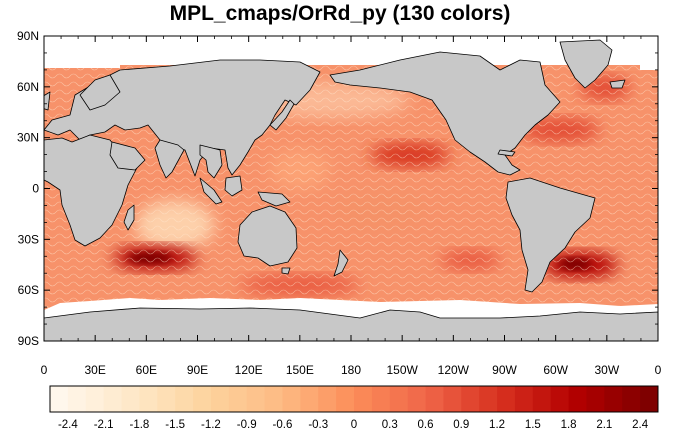 Image resolution: width=673 pixels, height=433 pixels. What do you see at coordinates (211, 425) in the screenshot?
I see `colorbar-tick-label: -1.2` at bounding box center [211, 425].